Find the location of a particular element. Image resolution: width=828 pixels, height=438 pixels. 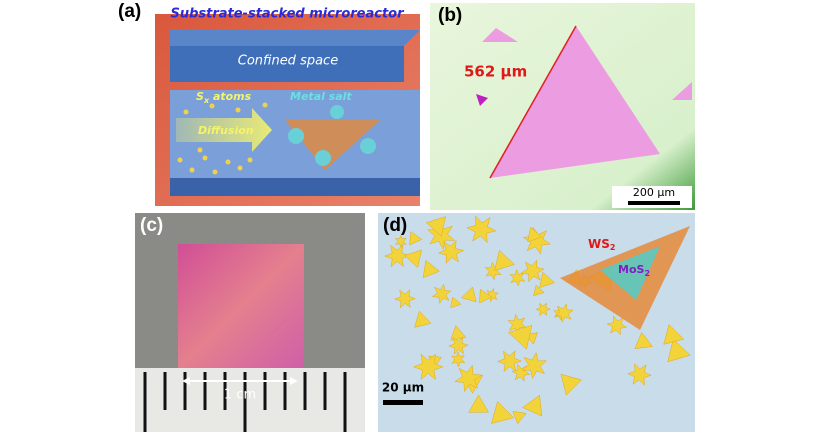

atom-dots is located at coordinates (222, 138).